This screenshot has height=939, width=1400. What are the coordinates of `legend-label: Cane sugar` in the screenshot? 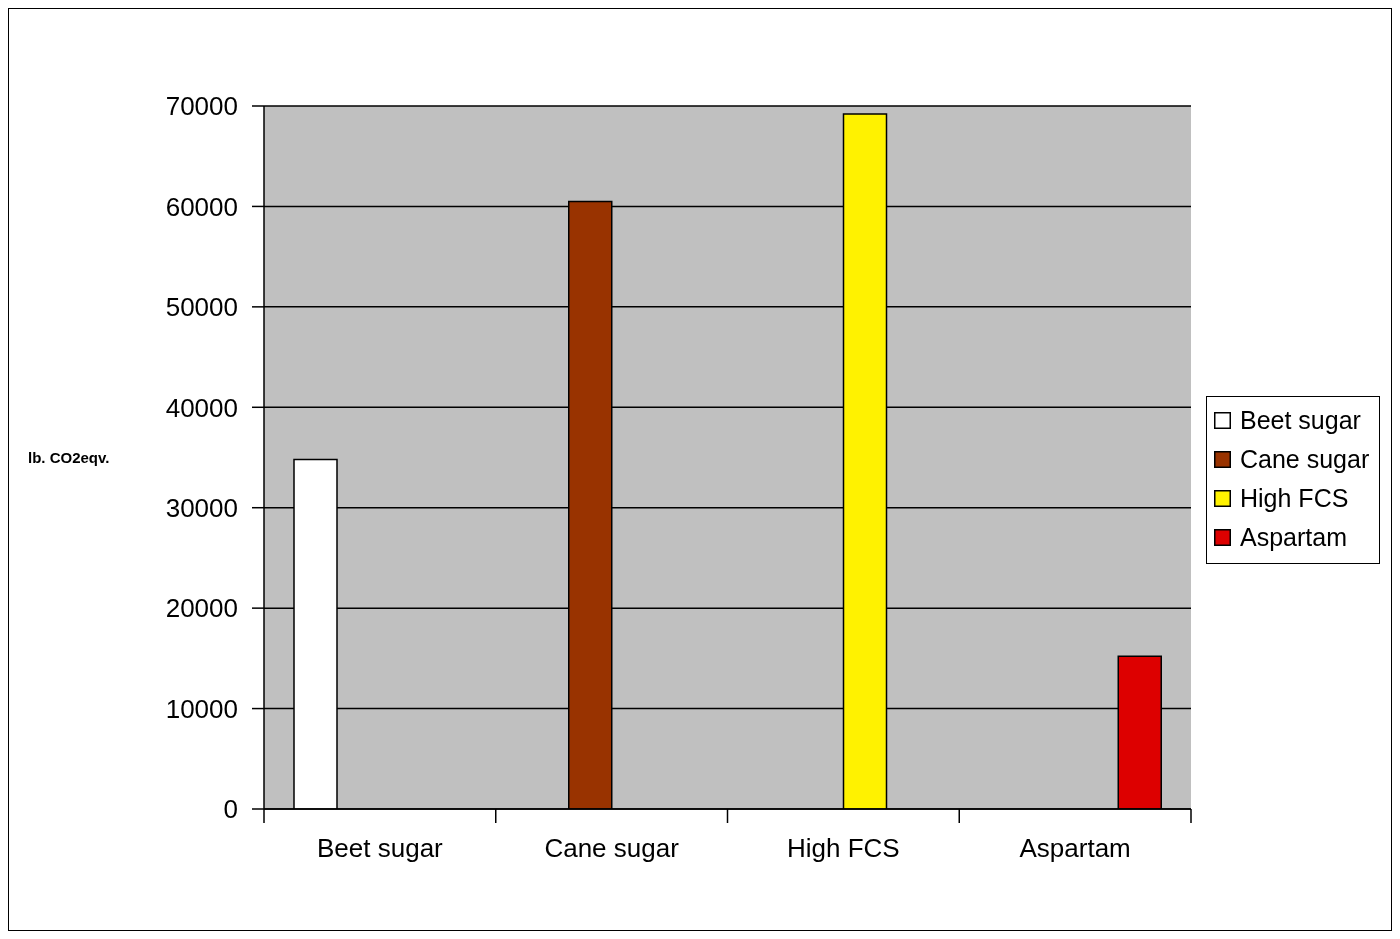 It's located at (1305, 459).